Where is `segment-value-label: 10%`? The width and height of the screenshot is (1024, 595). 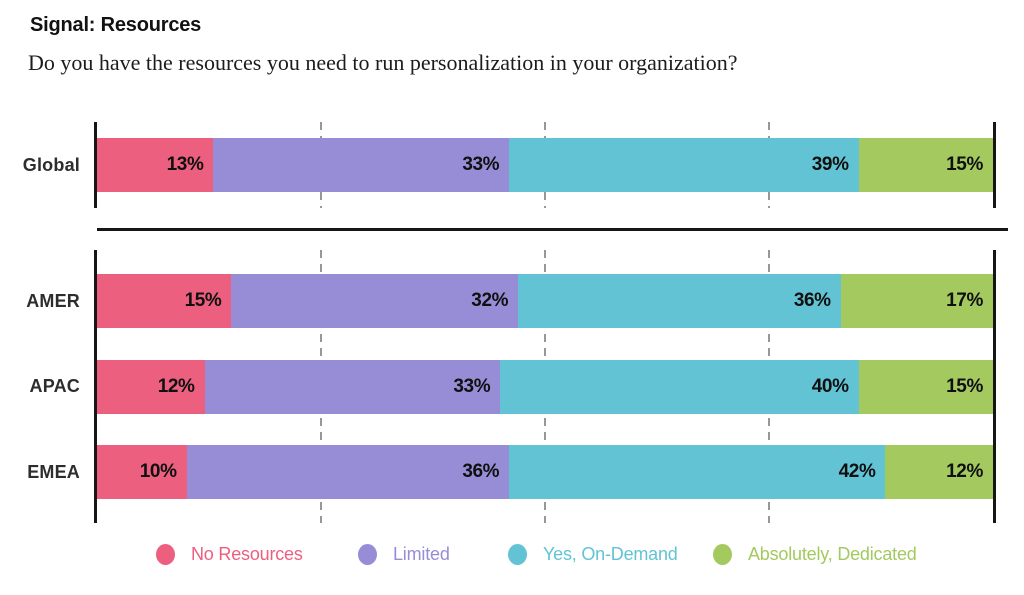 segment-value-label: 10% is located at coordinates (158, 471).